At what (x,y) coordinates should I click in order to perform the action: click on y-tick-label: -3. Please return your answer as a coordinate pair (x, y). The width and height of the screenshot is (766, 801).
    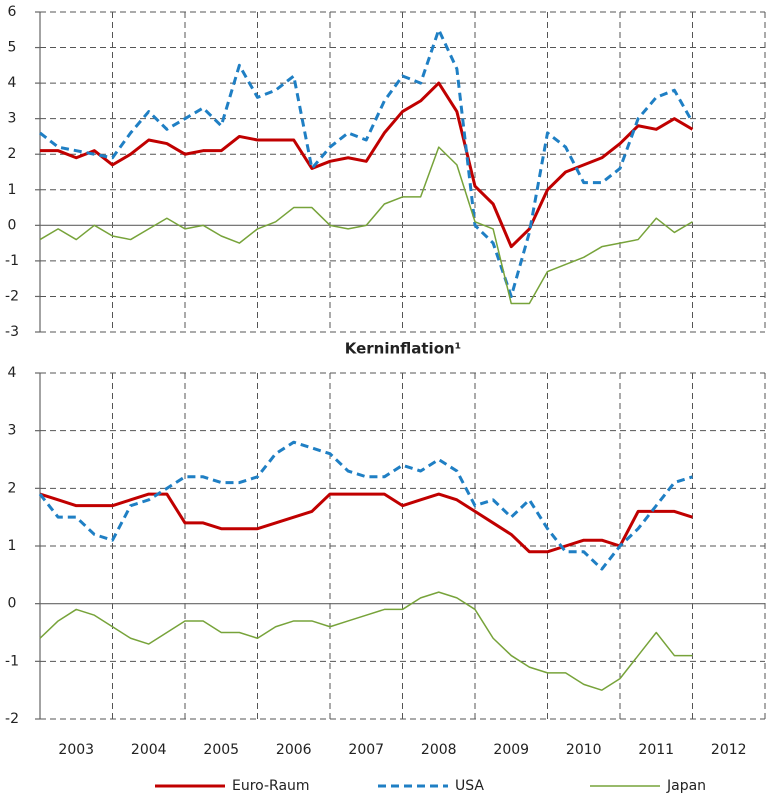
    Looking at the image, I should click on (12, 332).